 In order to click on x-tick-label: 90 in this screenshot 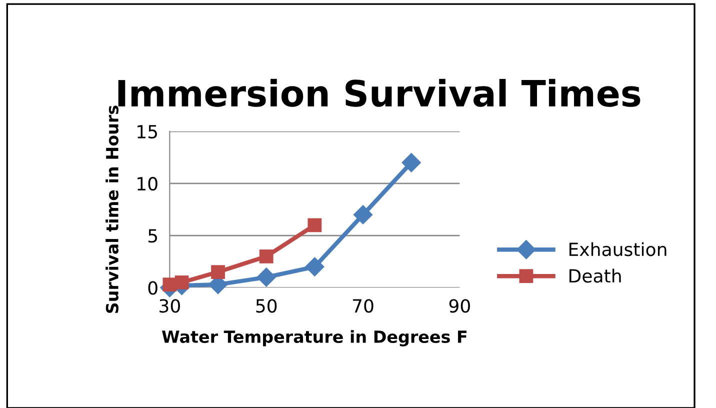, I will do `click(459, 306)`.